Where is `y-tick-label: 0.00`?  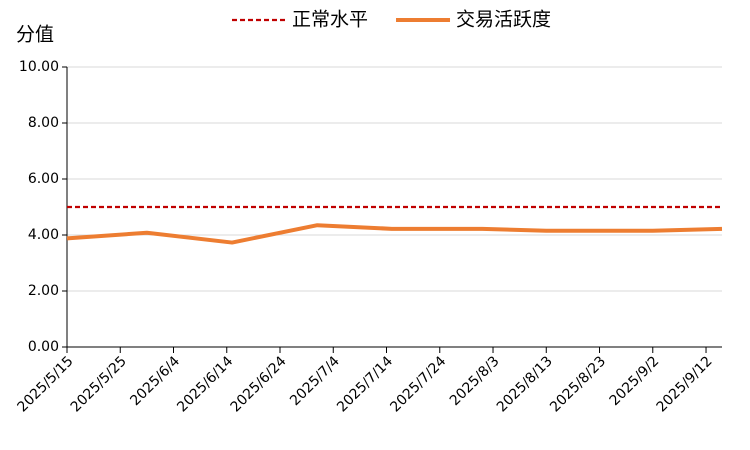 y-tick-label: 0.00 is located at coordinates (43, 347).